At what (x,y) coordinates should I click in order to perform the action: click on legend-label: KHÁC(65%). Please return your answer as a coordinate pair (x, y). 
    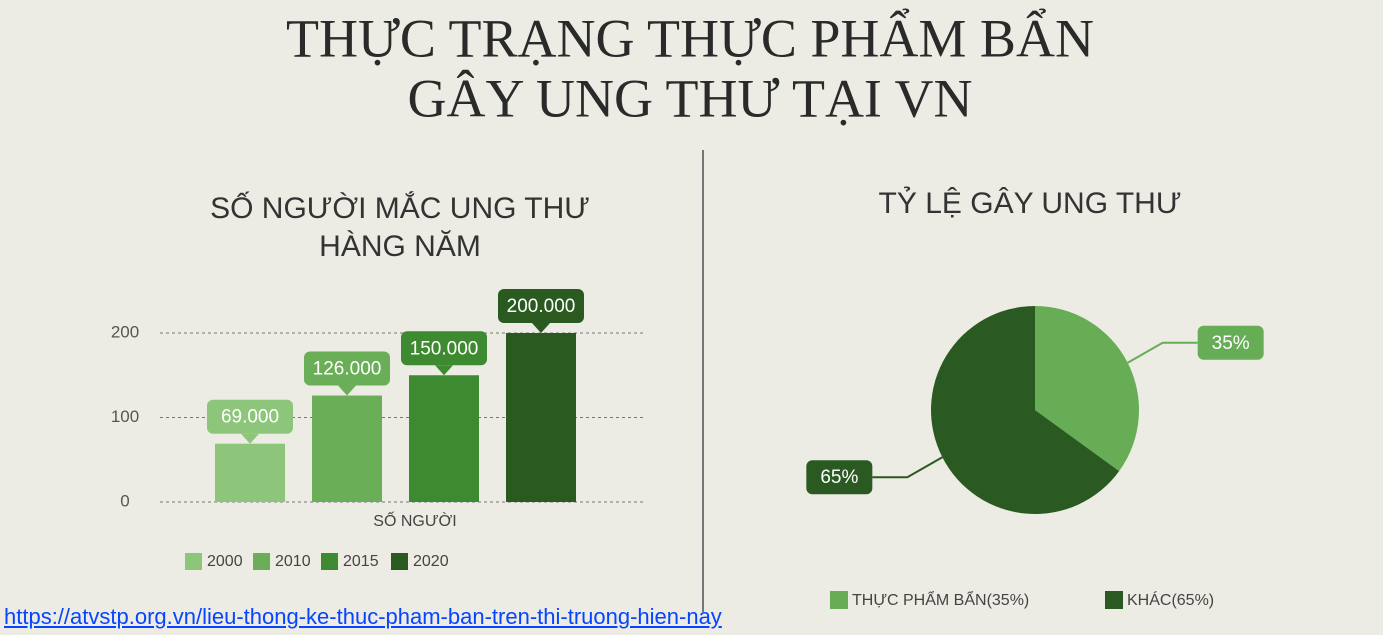
    Looking at the image, I should click on (1170, 599).